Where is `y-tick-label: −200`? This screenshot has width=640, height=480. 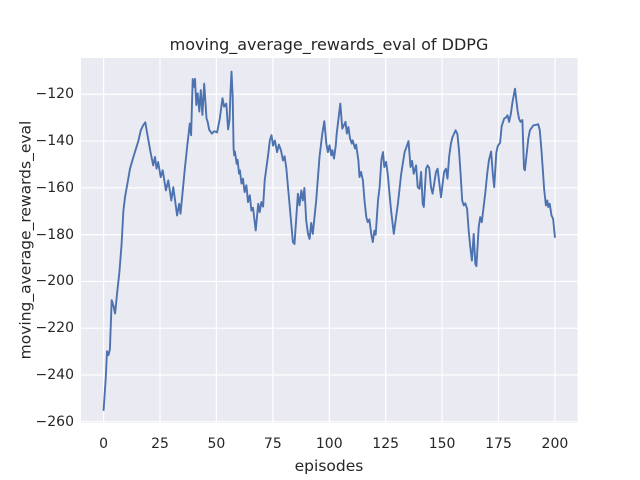 y-tick-label: −200 is located at coordinates (54, 281).